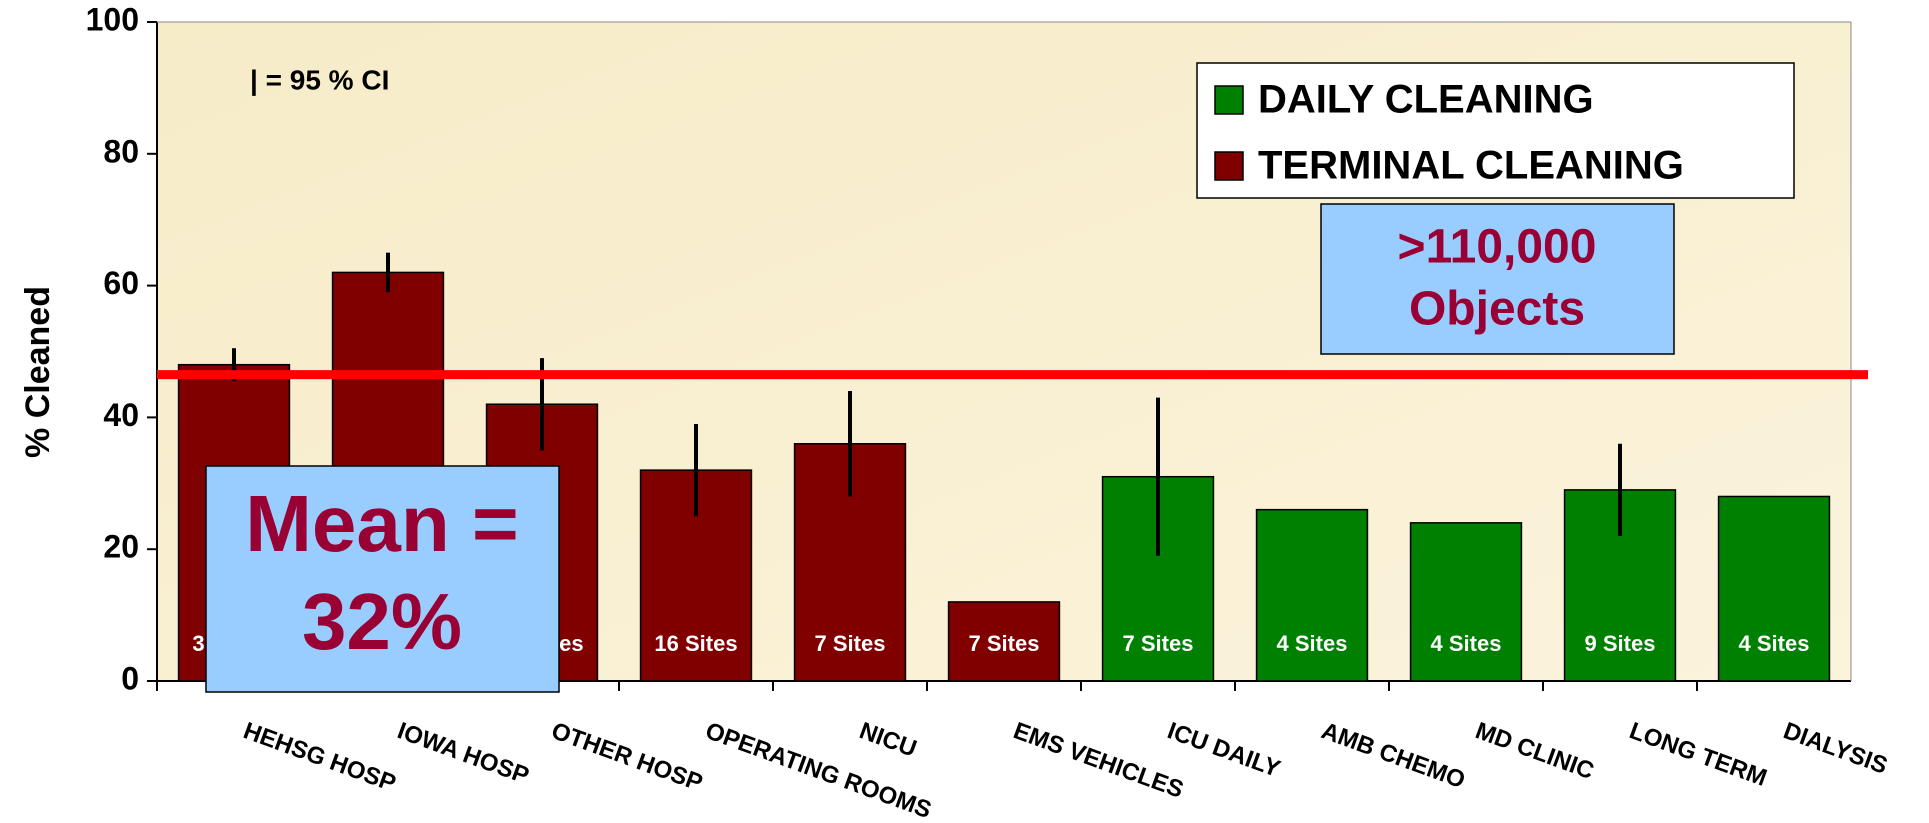 The width and height of the screenshot is (1929, 823). Describe the element at coordinates (1497, 247) in the screenshot. I see `objects-note: >110,000` at that location.